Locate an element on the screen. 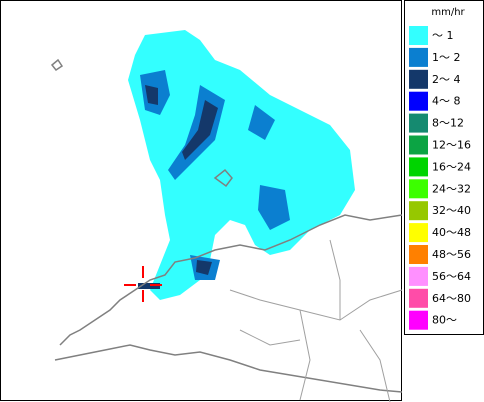 The image size is (484, 402). legend-label: 1～ 2 is located at coordinates (446, 57).